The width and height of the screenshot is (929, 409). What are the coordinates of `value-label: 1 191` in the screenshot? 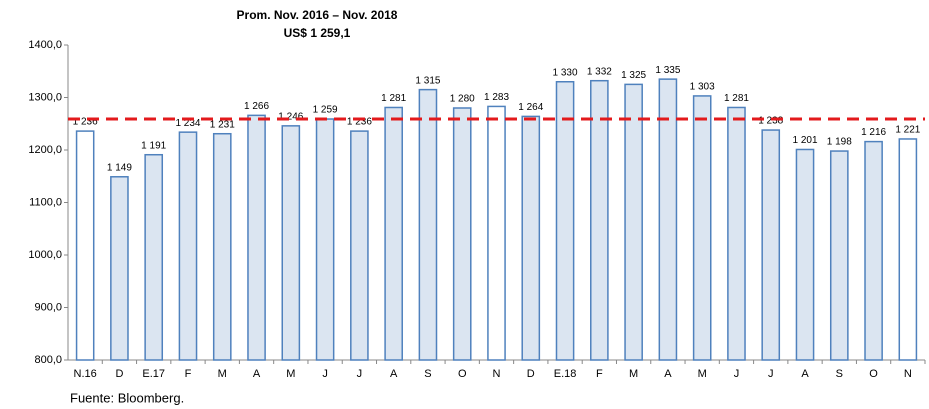 It's located at (153, 145).